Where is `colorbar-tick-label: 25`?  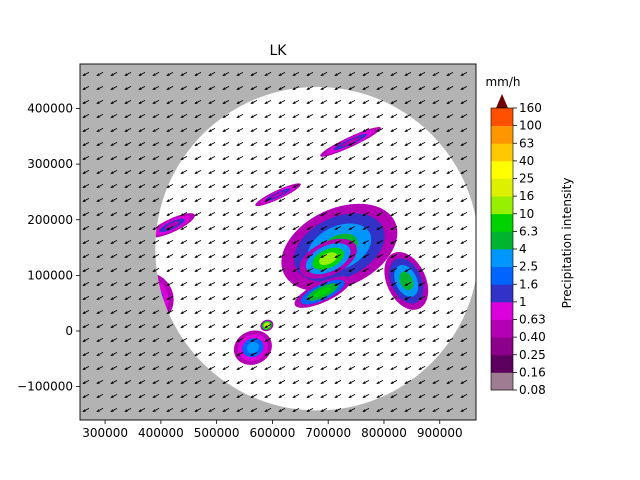 colorbar-tick-label: 25 is located at coordinates (526, 179).